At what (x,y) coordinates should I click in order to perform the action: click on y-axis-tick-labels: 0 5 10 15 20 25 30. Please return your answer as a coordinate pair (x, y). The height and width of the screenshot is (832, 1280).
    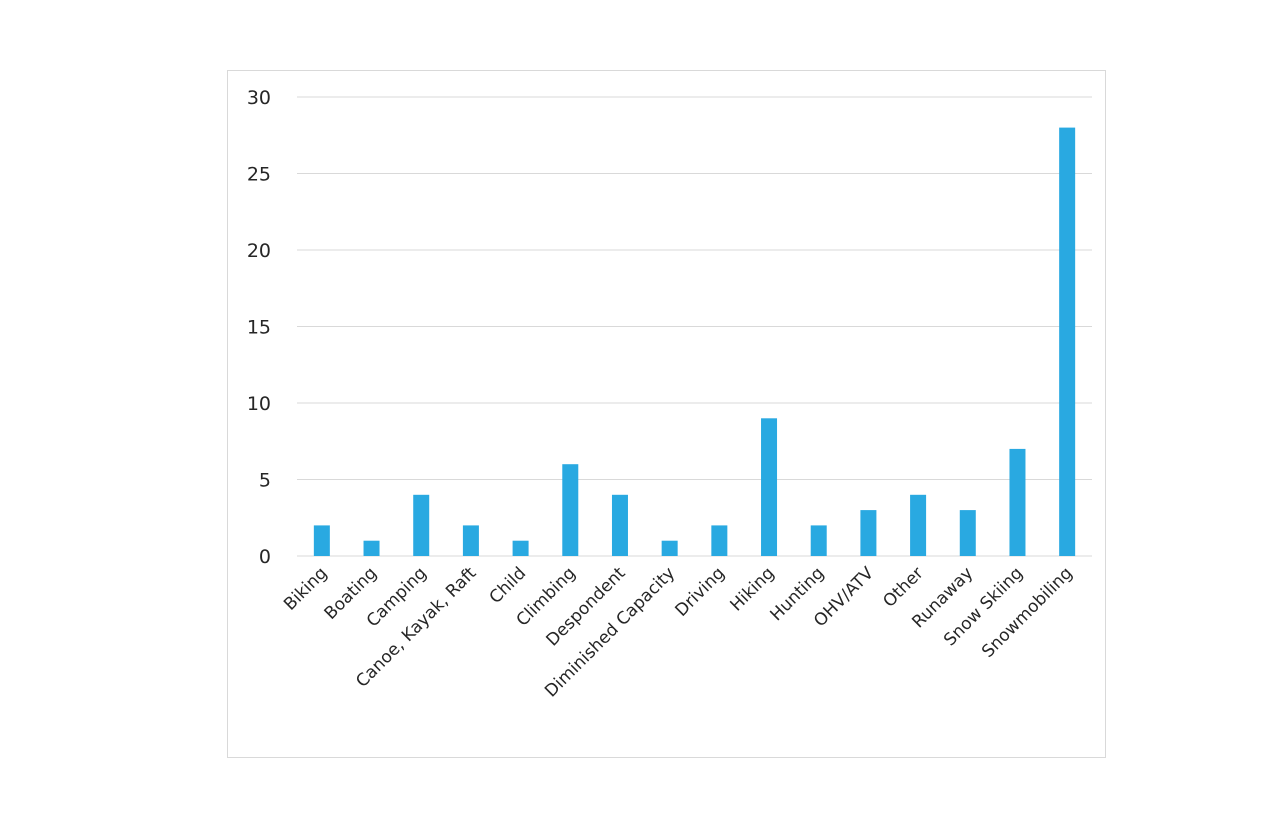
    Looking at the image, I should click on (259, 327).